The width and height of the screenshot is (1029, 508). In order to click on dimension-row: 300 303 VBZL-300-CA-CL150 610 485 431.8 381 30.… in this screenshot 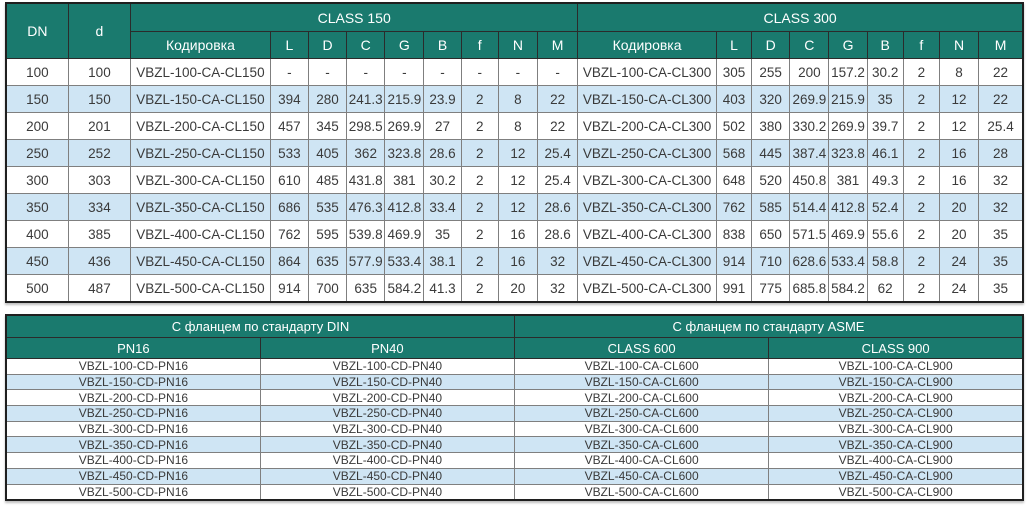, I will do `click(514, 180)`.